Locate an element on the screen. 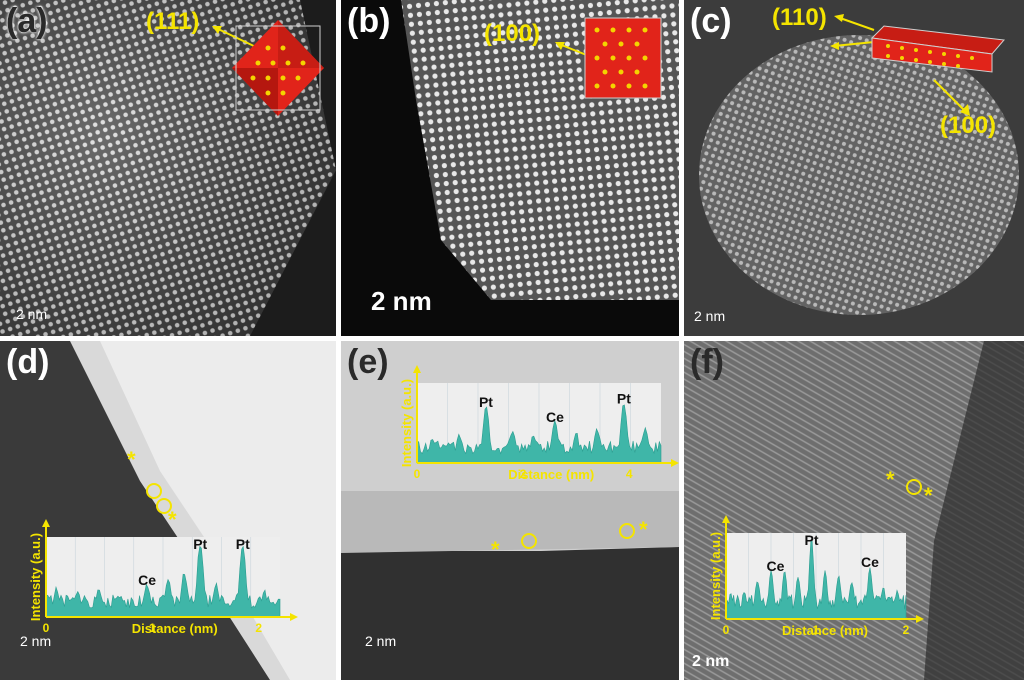 The width and height of the screenshot is (1024, 680). star-marker-e1: * is located at coordinates (495, 549).